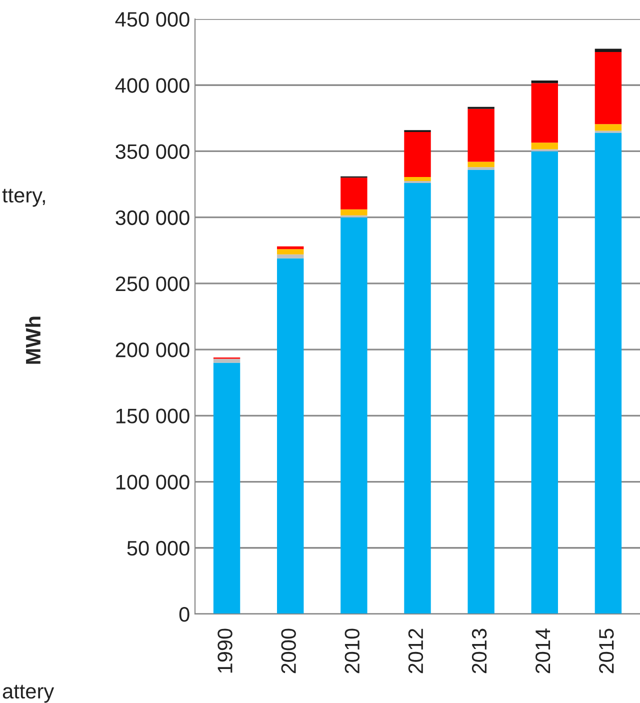 The image size is (640, 703). What do you see at coordinates (23, 197) in the screenshot?
I see `text: ttery,` at bounding box center [23, 197].